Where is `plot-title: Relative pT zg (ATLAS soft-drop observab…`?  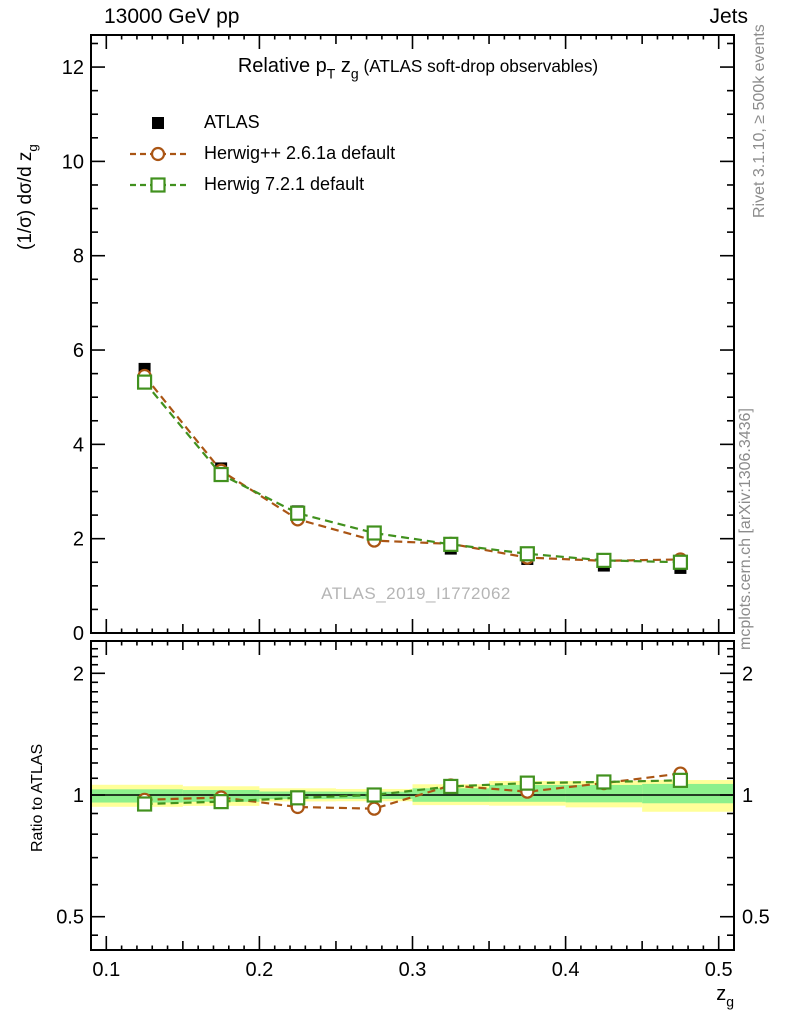
plot-title: Relative pT zg (ATLAS soft-drop observab… is located at coordinates (418, 68).